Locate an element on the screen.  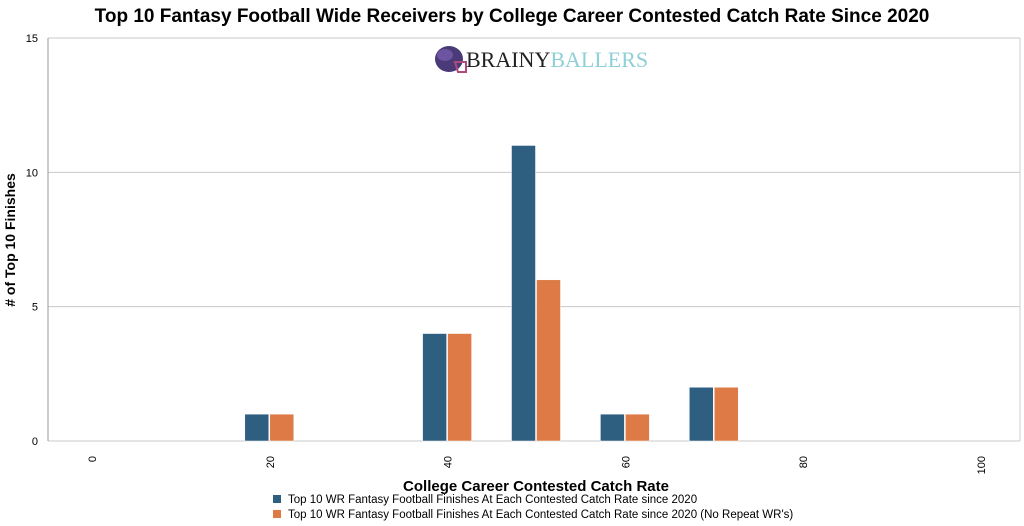
x-tick-label: 60 is located at coordinates (626, 462).